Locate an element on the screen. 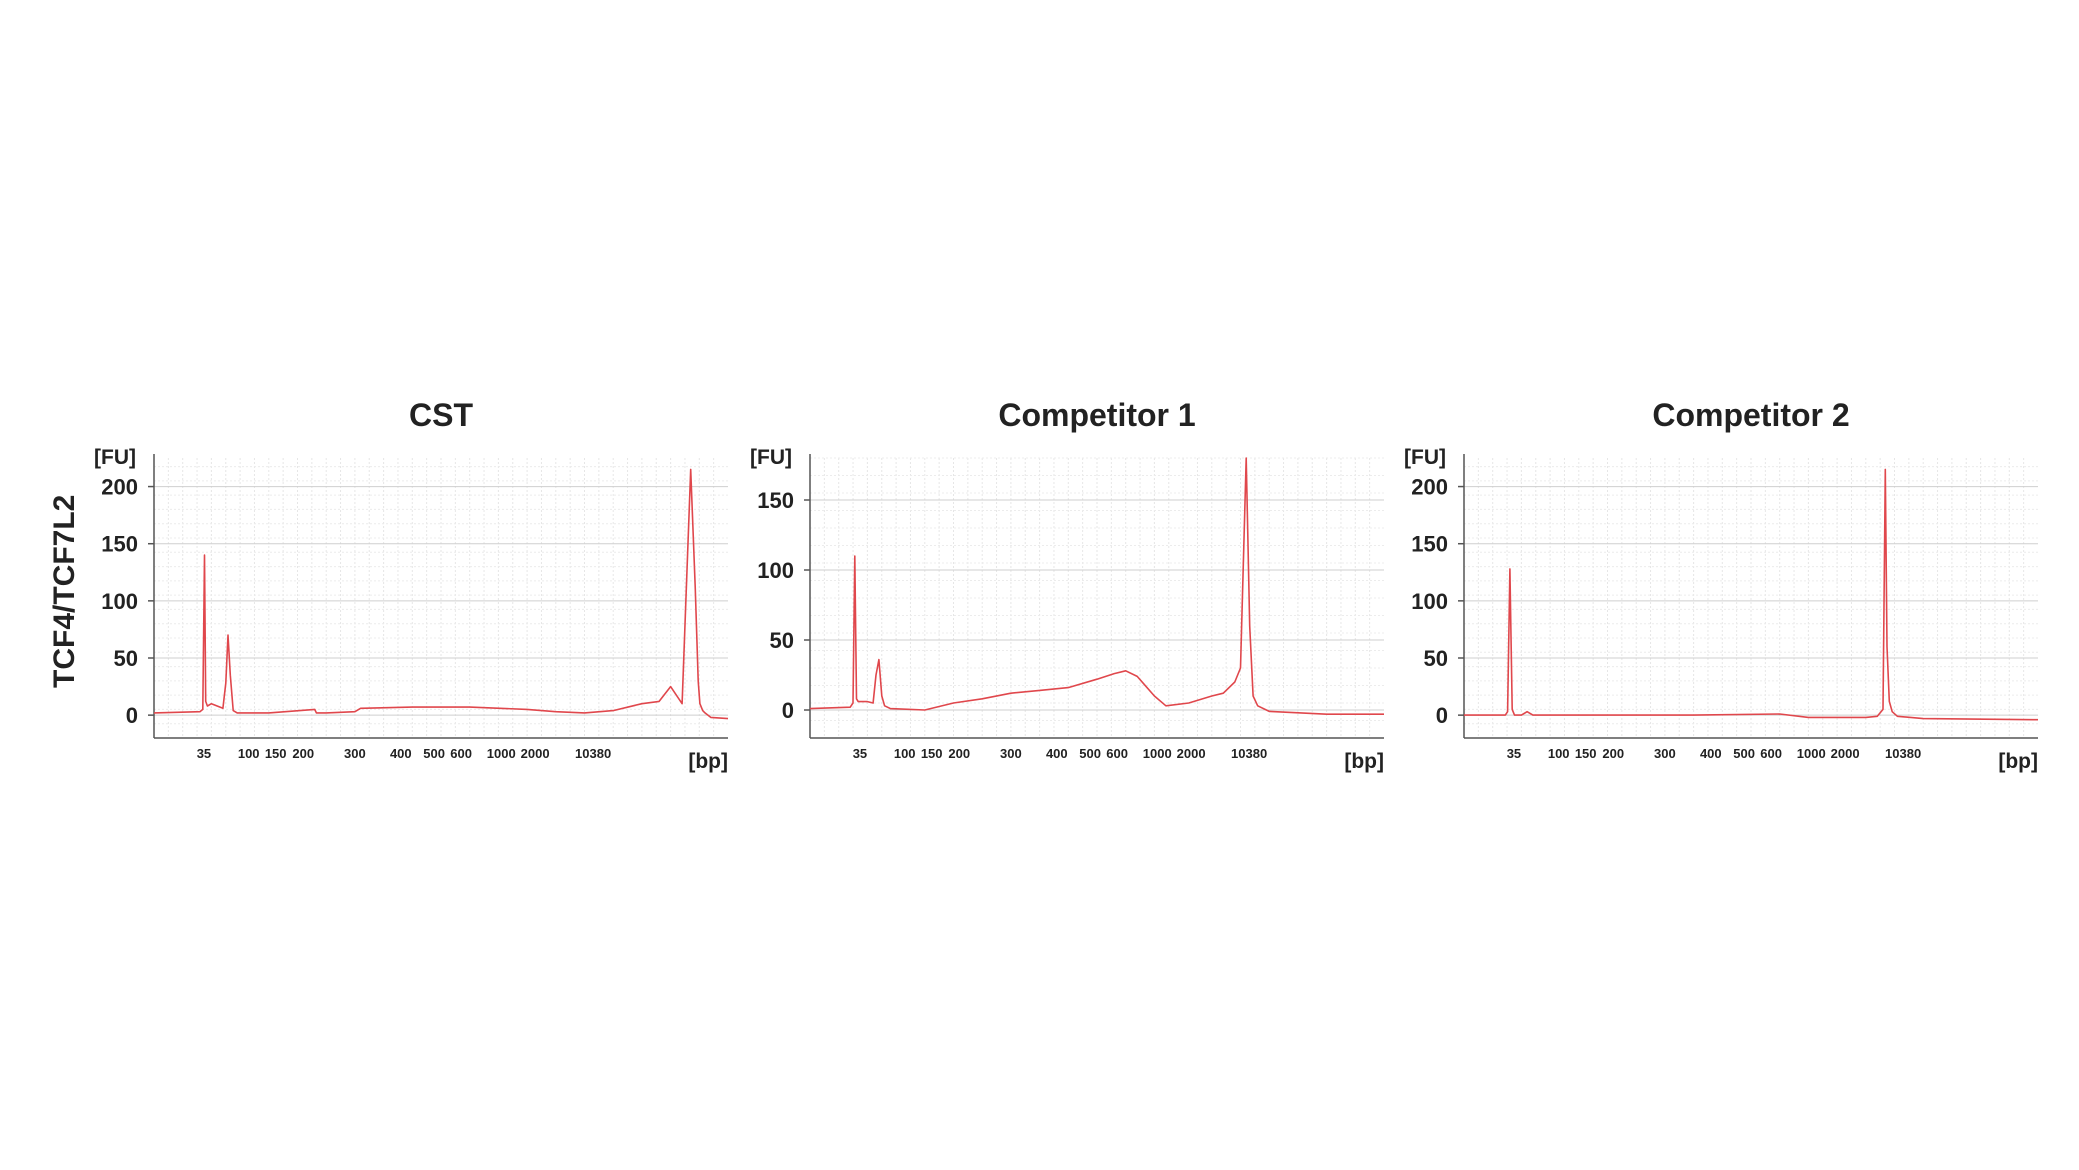 This screenshot has width=2079, height=1170. chart-title: Competitor 1 is located at coordinates (1096, 415).